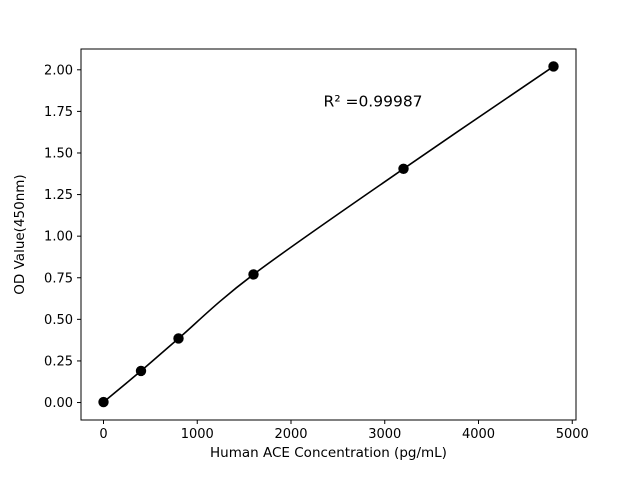 This screenshot has width=640, height=480. I want to click on x-axis-ticks: 0 1000 2000 3000 4000 5000, so click(344, 431).